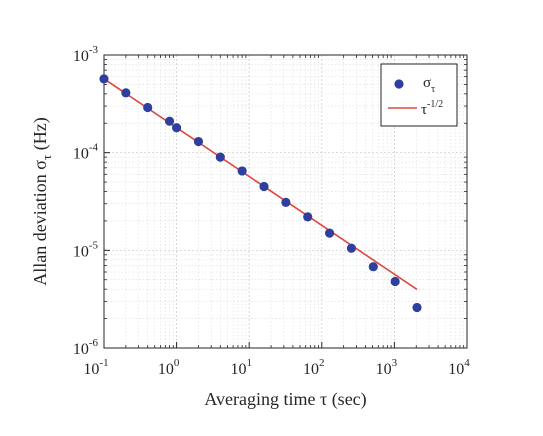 The image size is (543, 436). I want to click on x-tick-label: 10⁰, so click(169, 367).